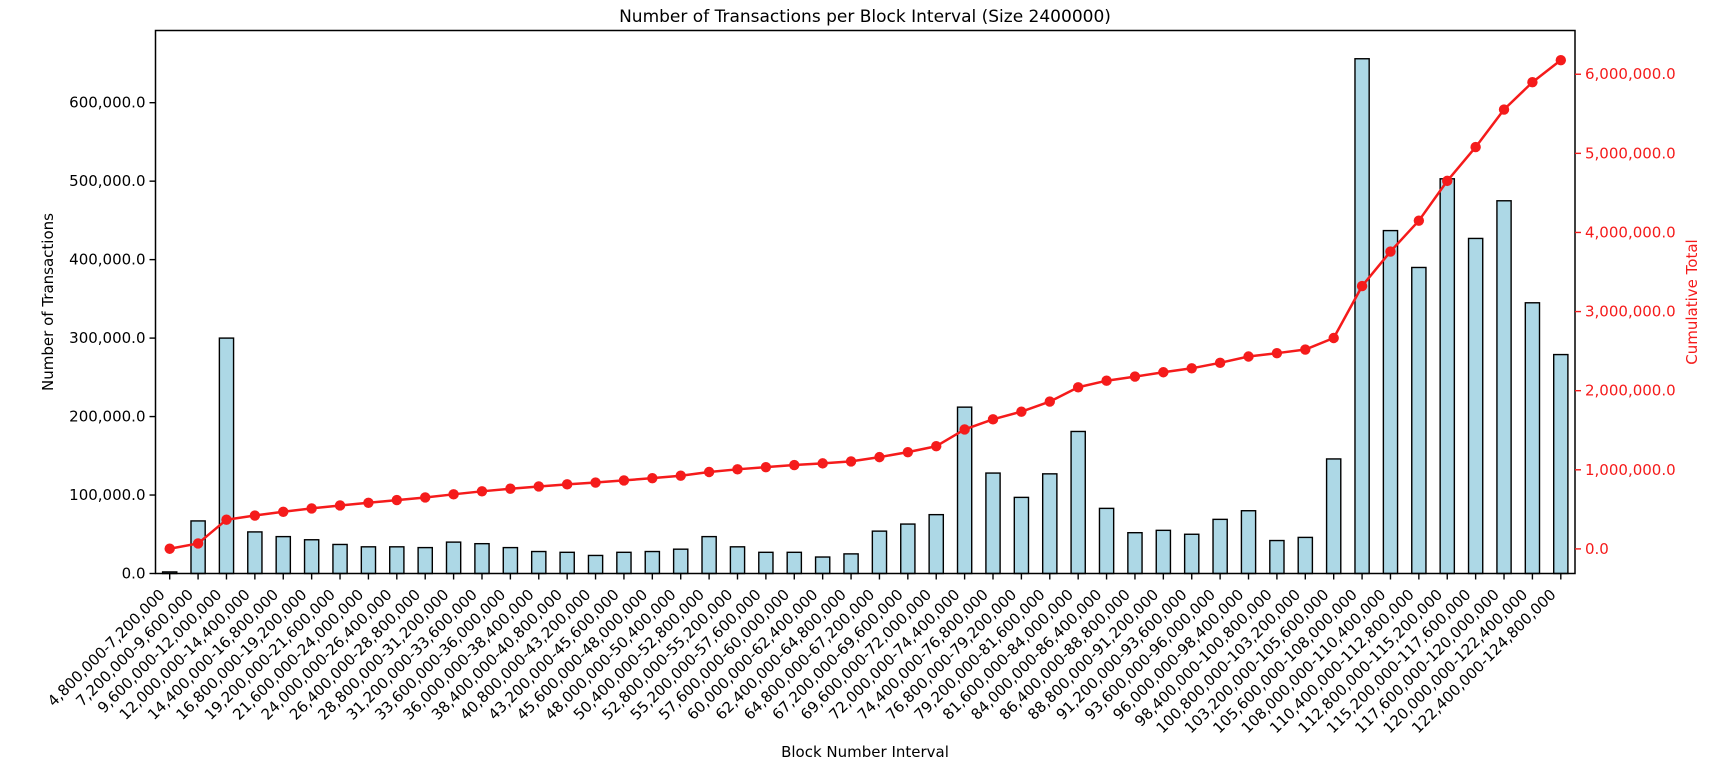 The width and height of the screenshot is (1733, 780). What do you see at coordinates (1692, 301) in the screenshot?
I see `right-y-axis-label: Cumulative Total` at bounding box center [1692, 301].